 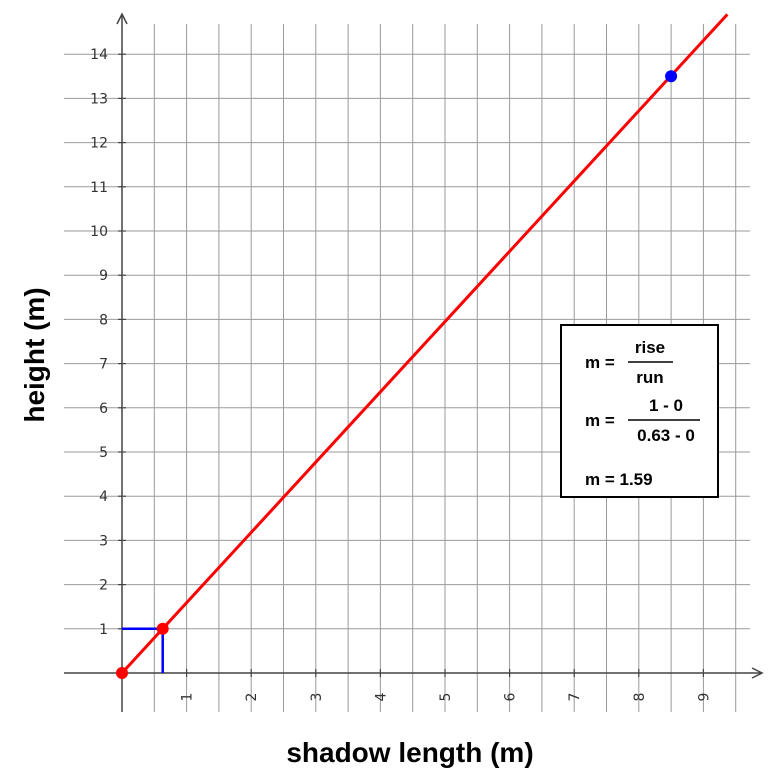 What do you see at coordinates (122, 18) in the screenshot?
I see `y-axis-arrow` at bounding box center [122, 18].